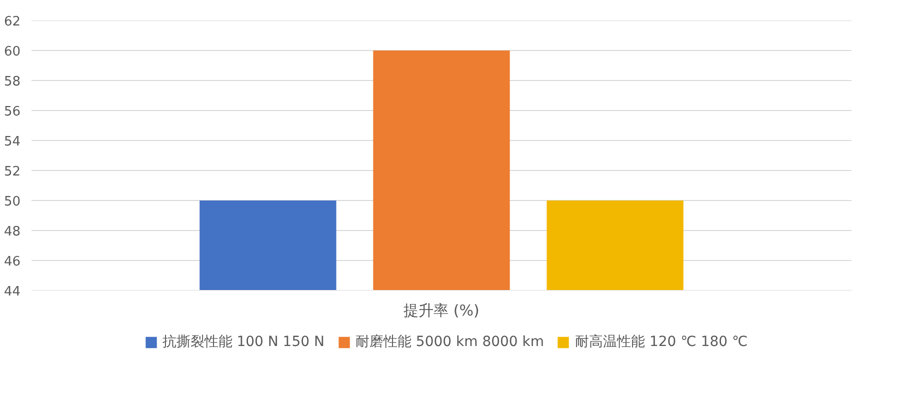 Image resolution: width=901 pixels, height=406 pixels. Describe the element at coordinates (661, 342) in the screenshot. I see `legend-label: 耐高温性能 120 ℃ 180 ℃` at that location.